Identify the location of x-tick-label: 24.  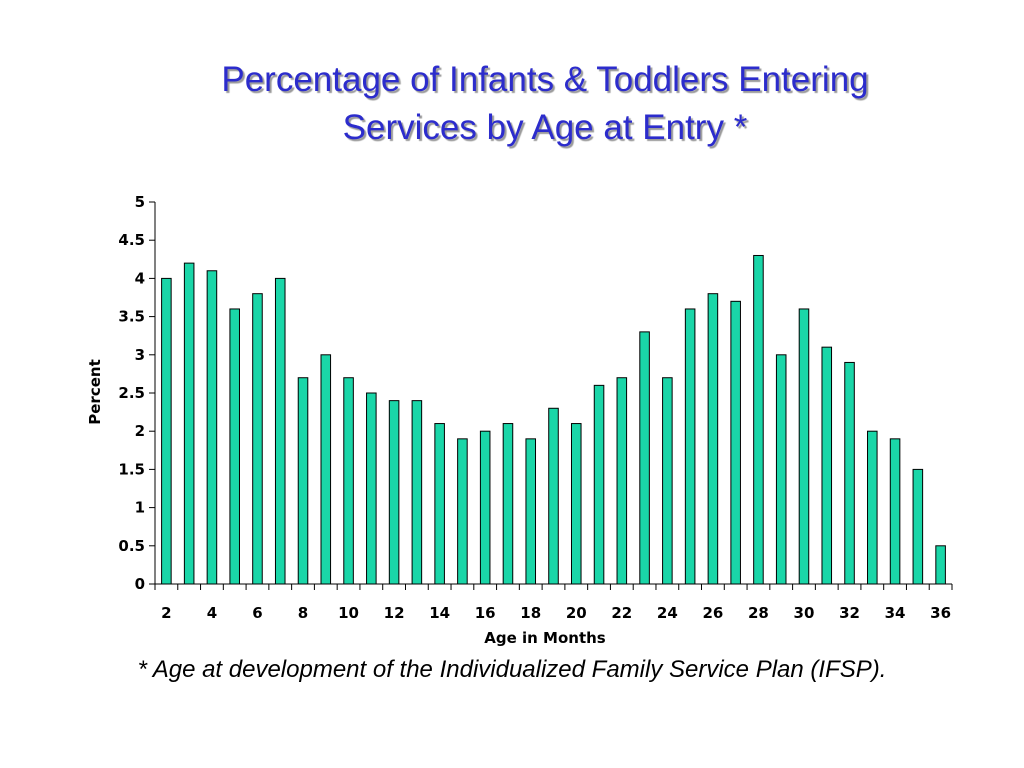
(667, 613).